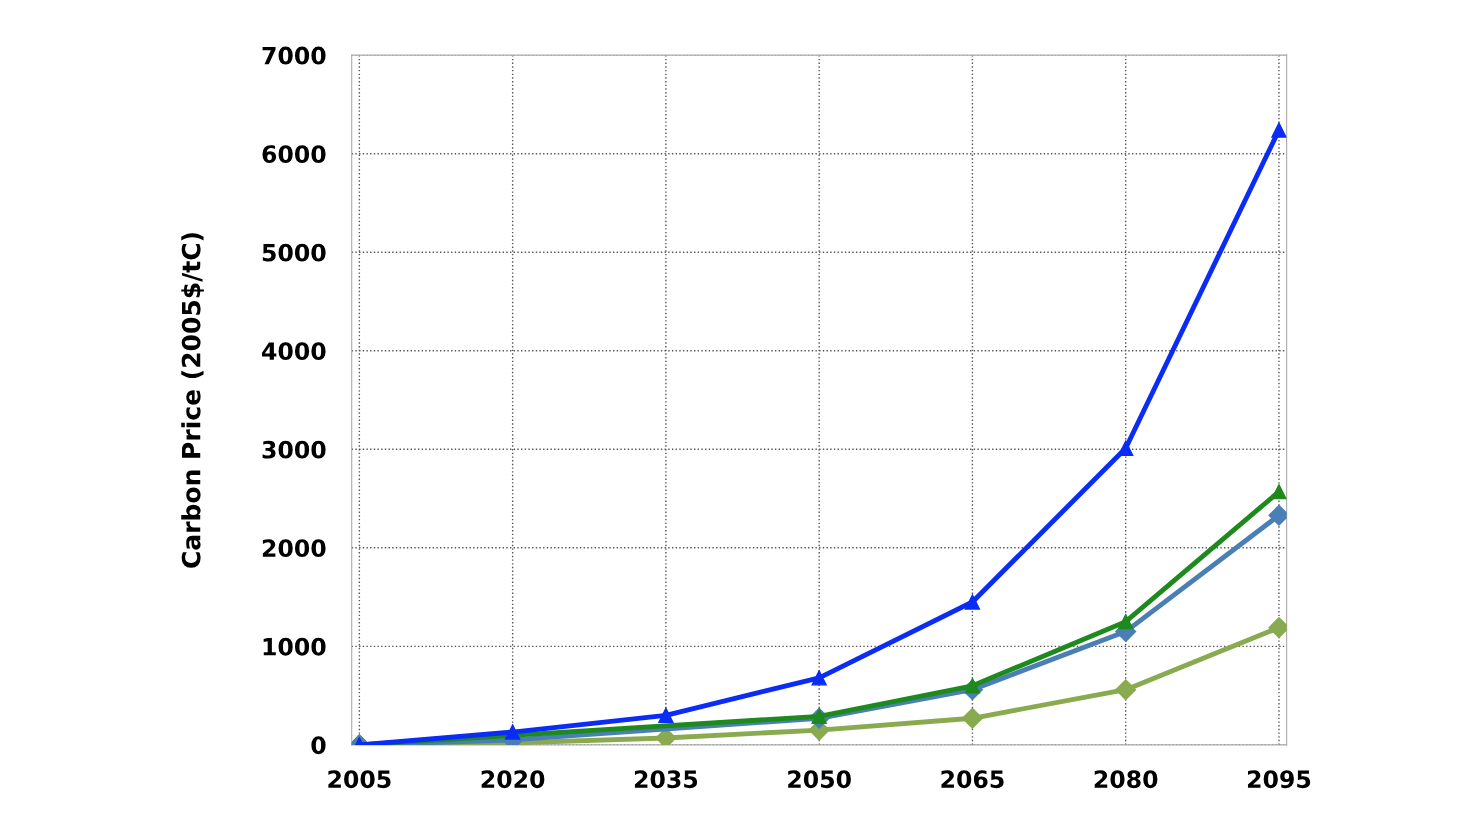  What do you see at coordinates (359, 779) in the screenshot?
I see `x-tick-label: 2005` at bounding box center [359, 779].